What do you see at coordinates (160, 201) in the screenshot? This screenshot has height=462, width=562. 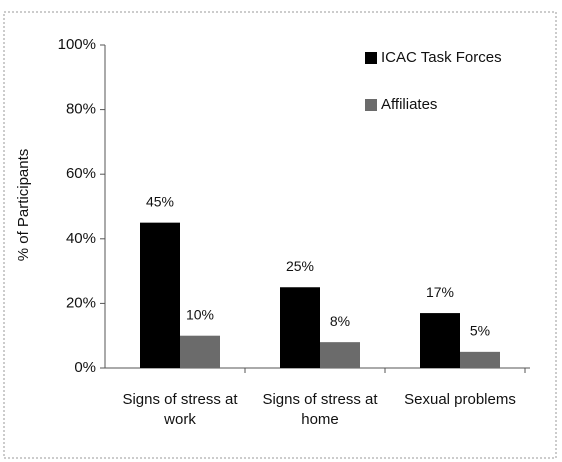 I see `value-label: 45%` at bounding box center [160, 201].